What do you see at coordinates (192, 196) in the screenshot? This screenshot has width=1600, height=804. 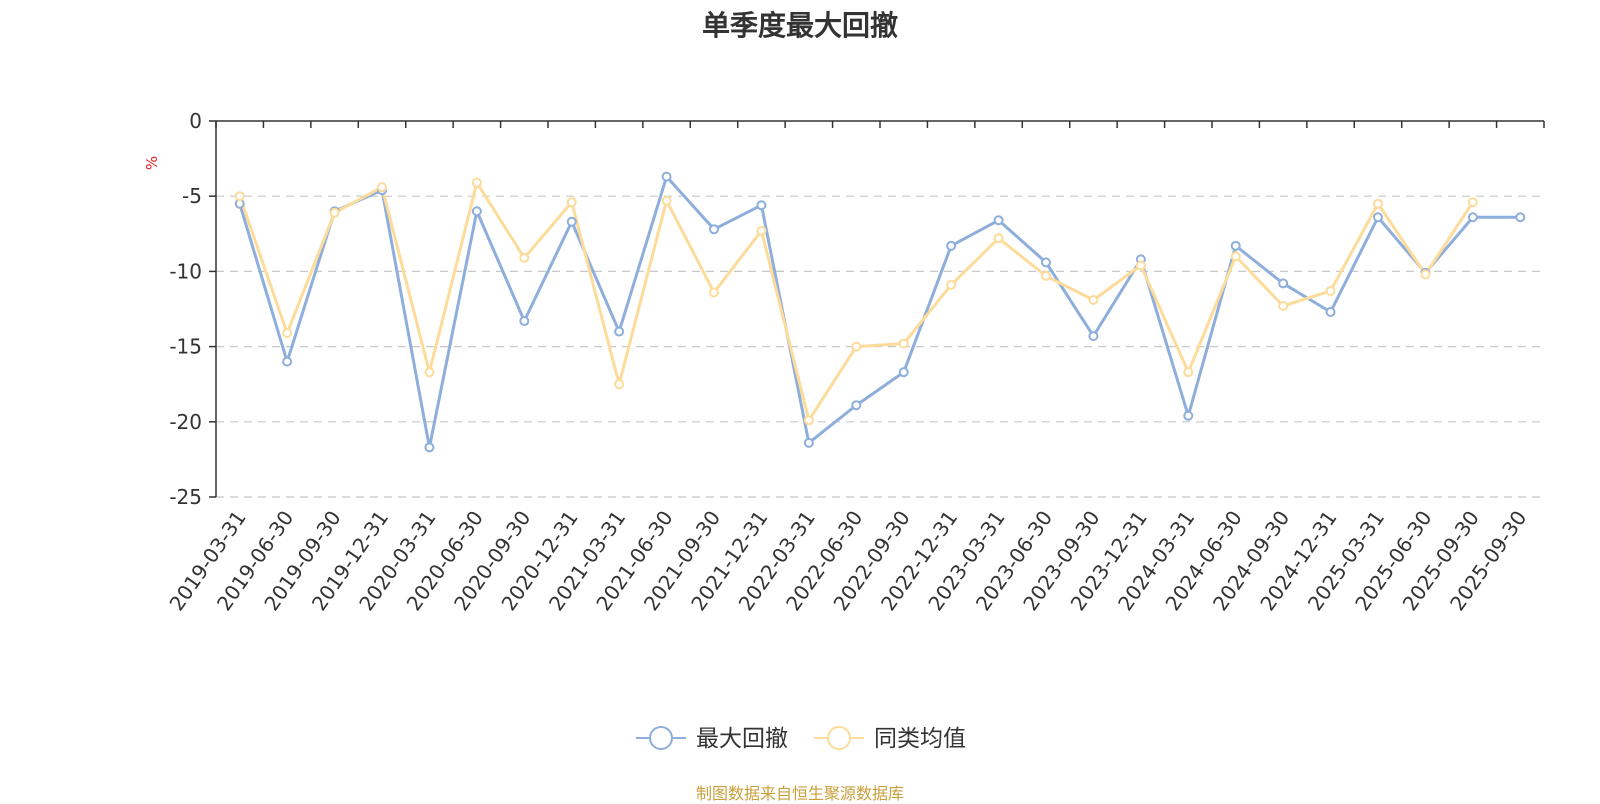 I see `y-tick-label: -5` at bounding box center [192, 196].